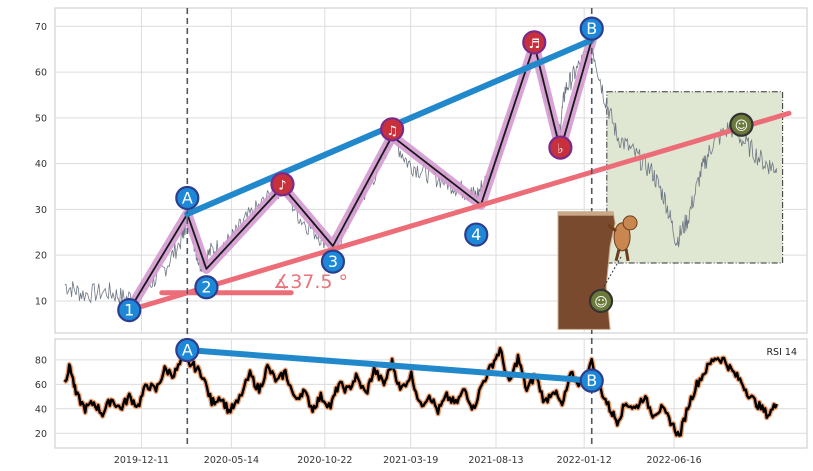 The image size is (813, 471). I want to click on price-marker-label: 3, so click(333, 261).